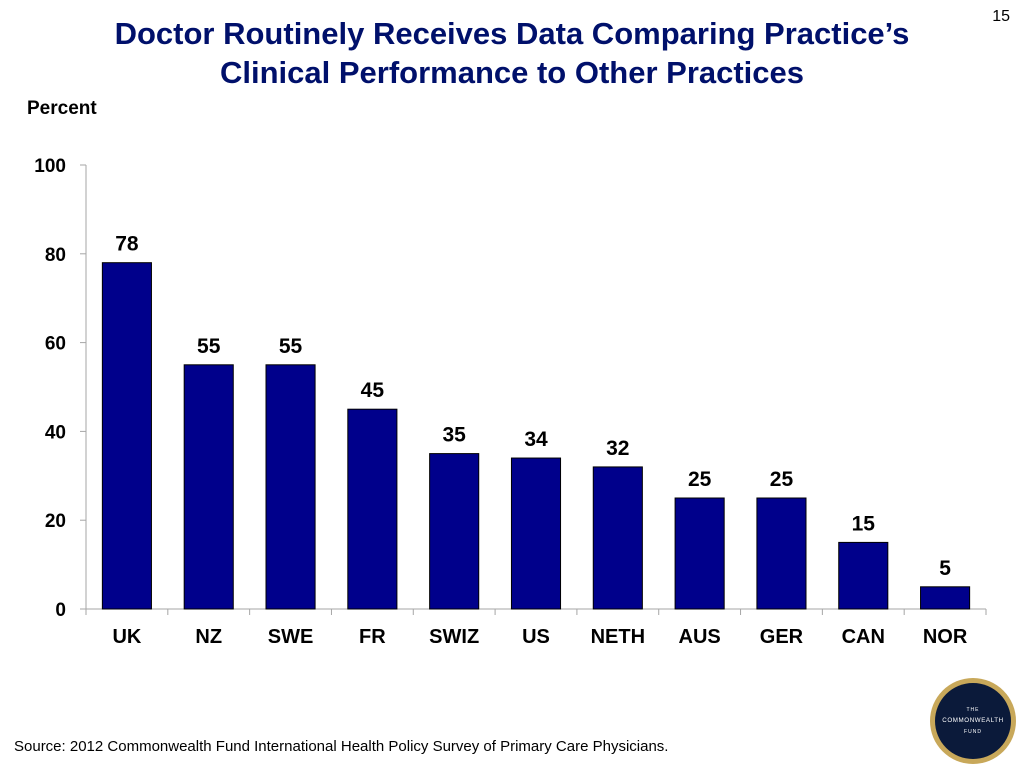  What do you see at coordinates (62, 108) in the screenshot?
I see `y-axis-label: Percent` at bounding box center [62, 108].